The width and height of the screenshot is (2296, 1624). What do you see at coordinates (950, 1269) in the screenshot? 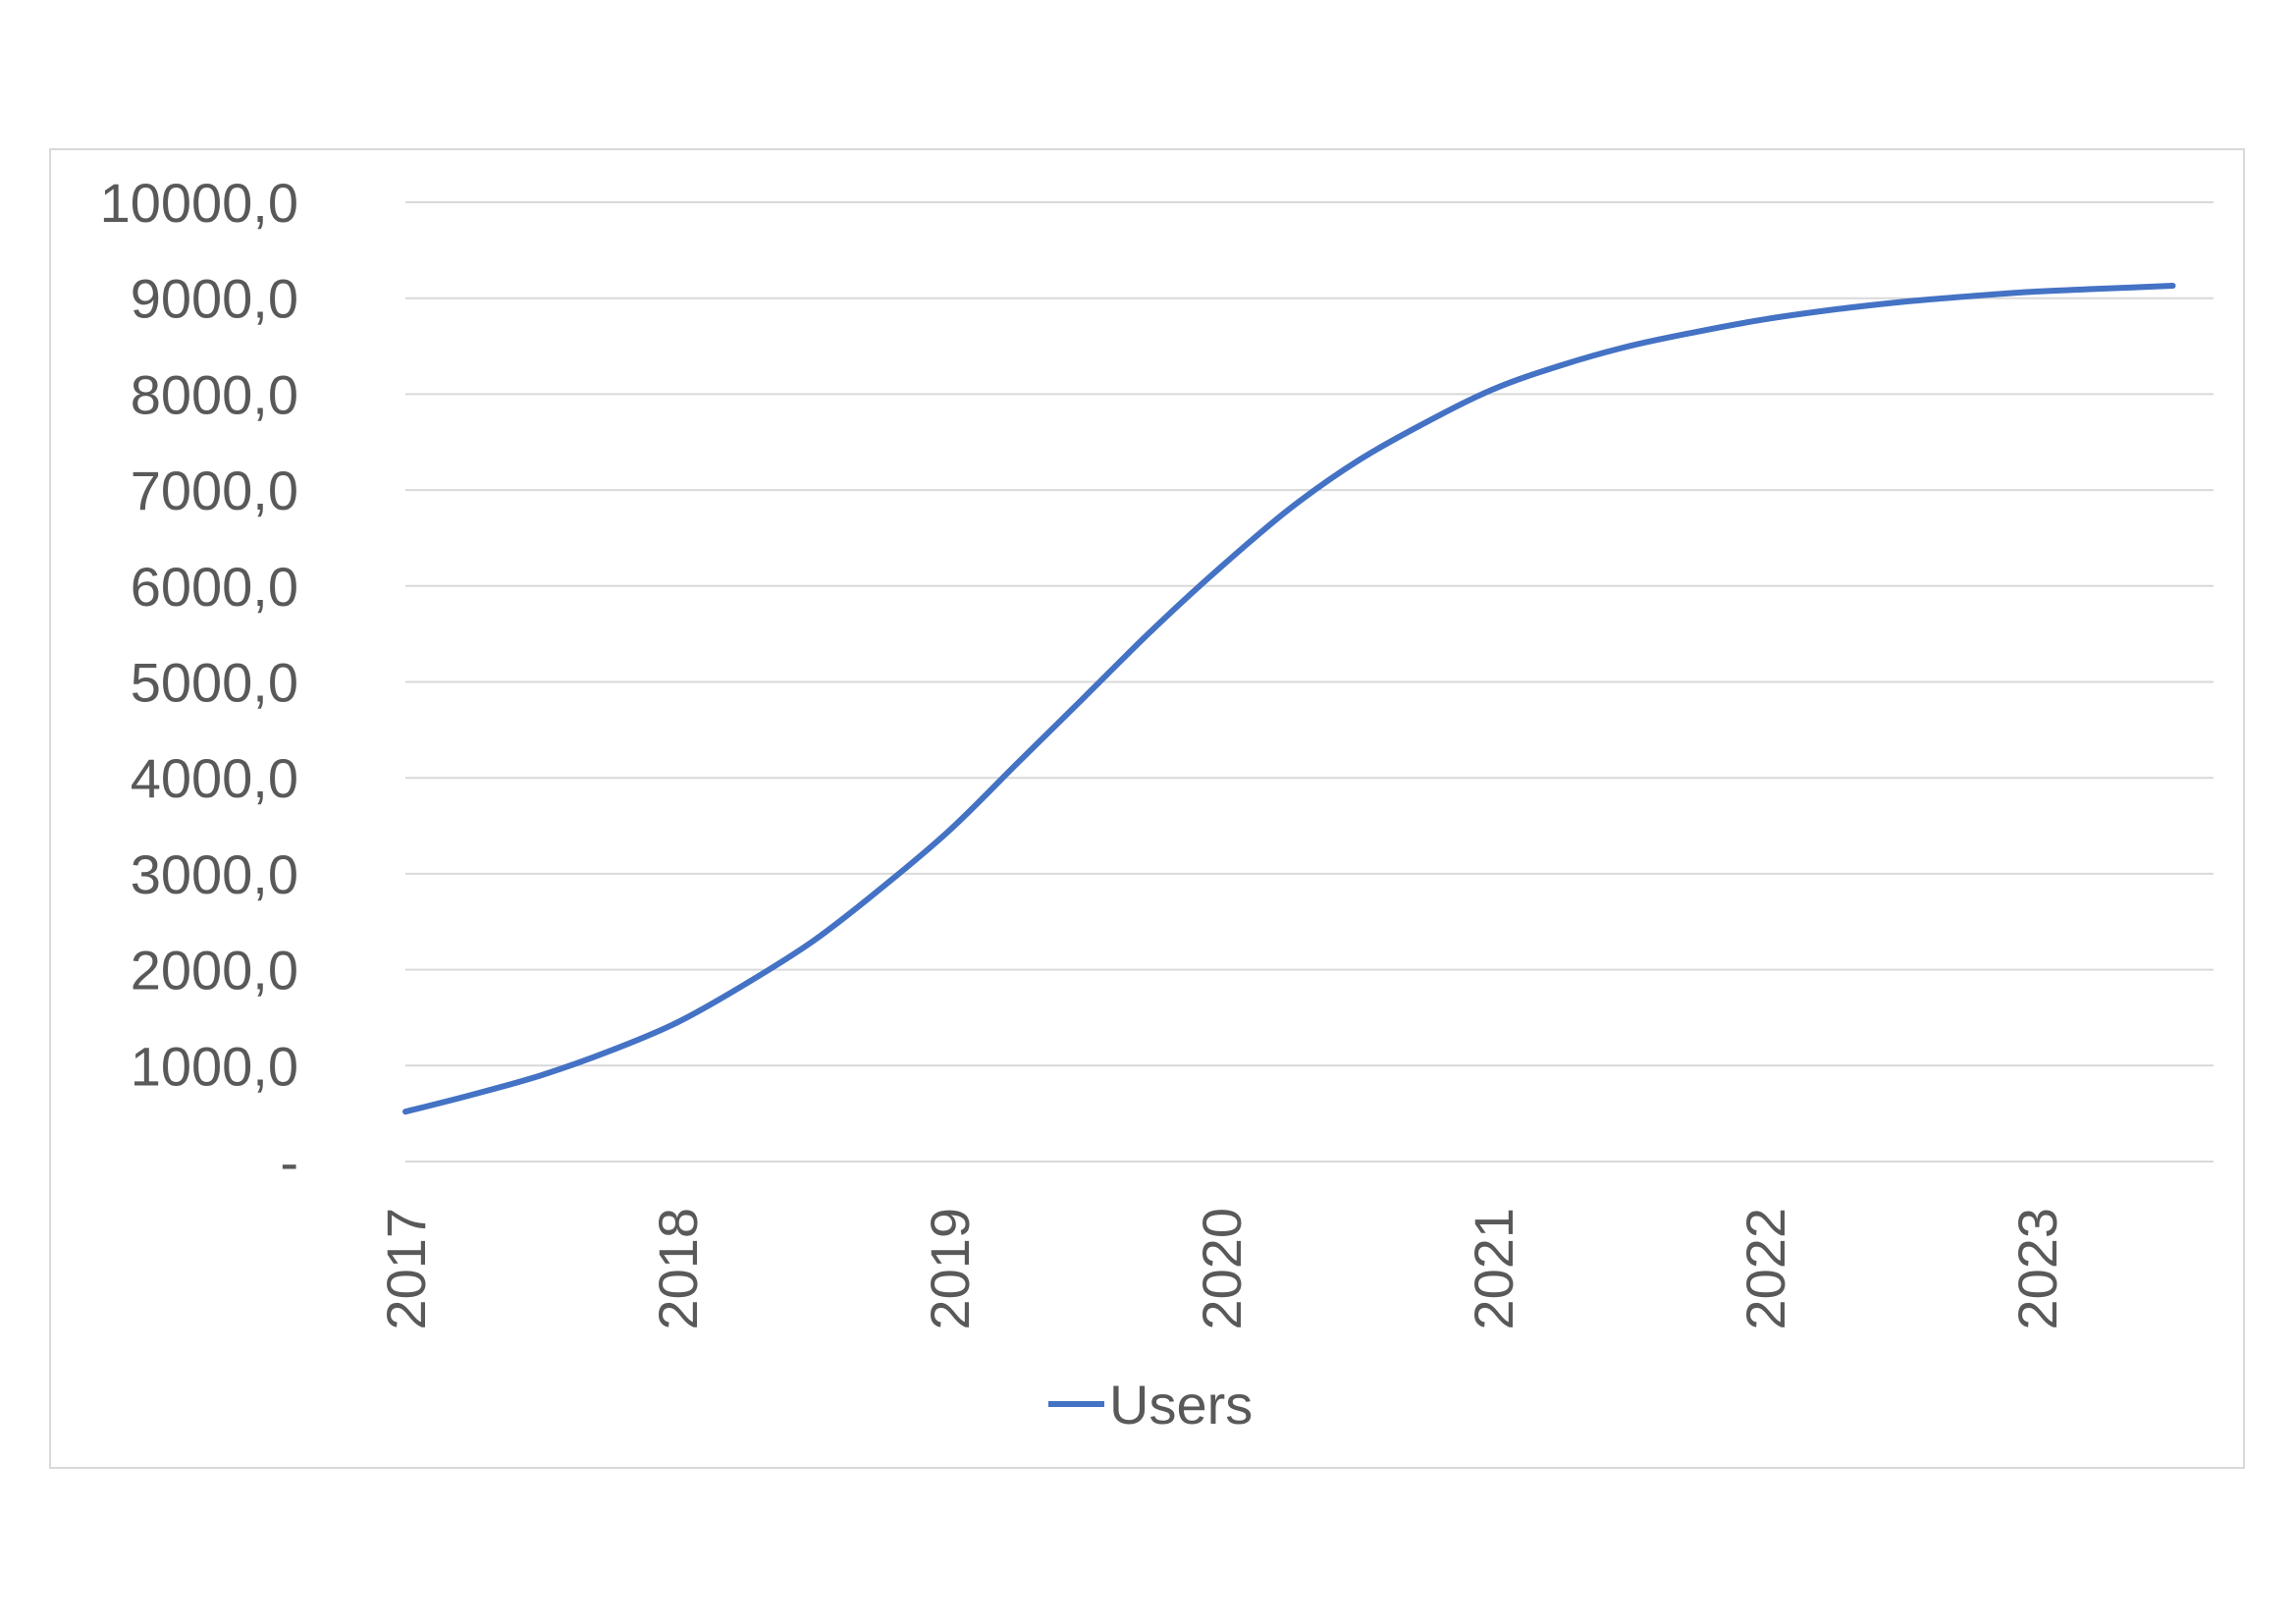
I see `x-tick-label: 2019` at bounding box center [950, 1269].